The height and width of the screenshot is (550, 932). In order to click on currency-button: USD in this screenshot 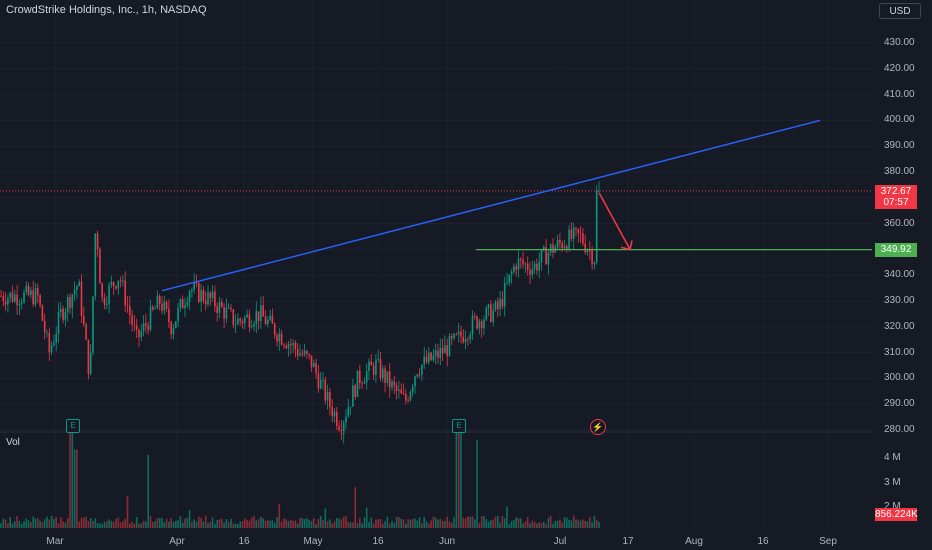, I will do `click(900, 11)`.